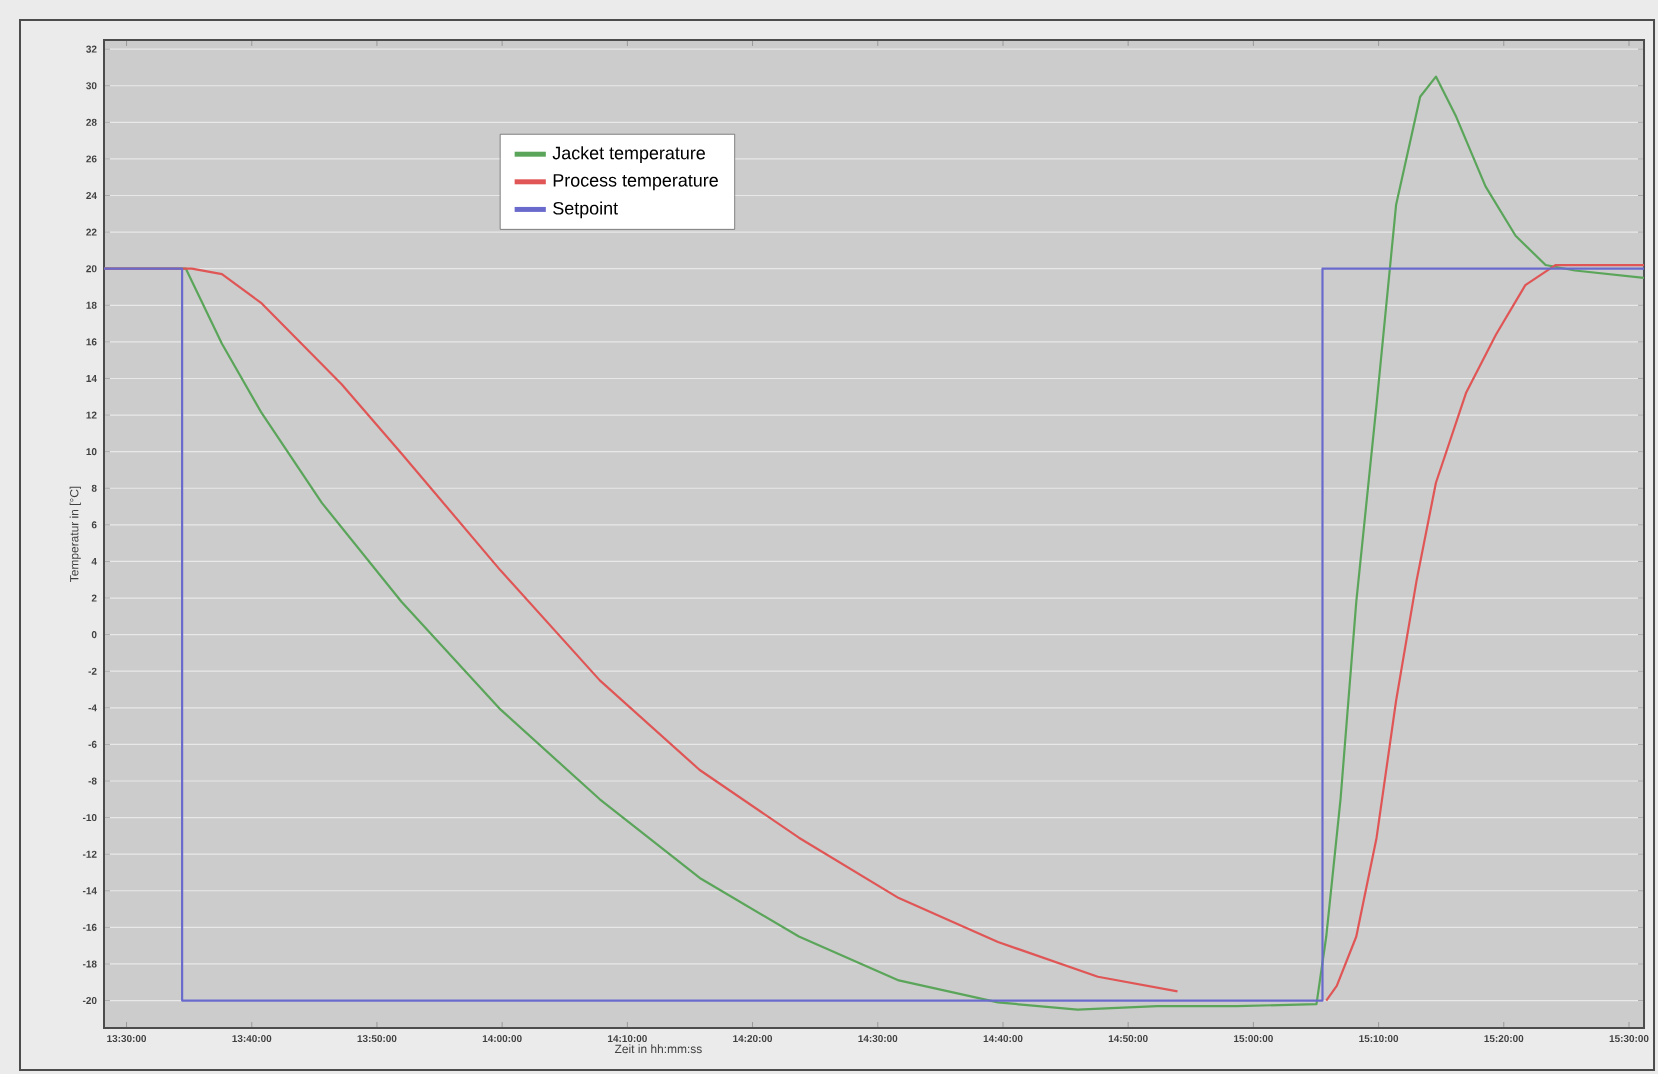 Image resolution: width=1658 pixels, height=1074 pixels. Describe the element at coordinates (628, 154) in the screenshot. I see `legend-label: Jacket temperature` at that location.